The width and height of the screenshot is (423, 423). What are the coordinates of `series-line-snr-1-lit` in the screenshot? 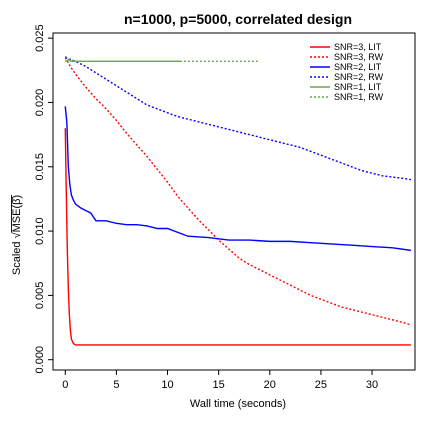 It's located at (122, 60).